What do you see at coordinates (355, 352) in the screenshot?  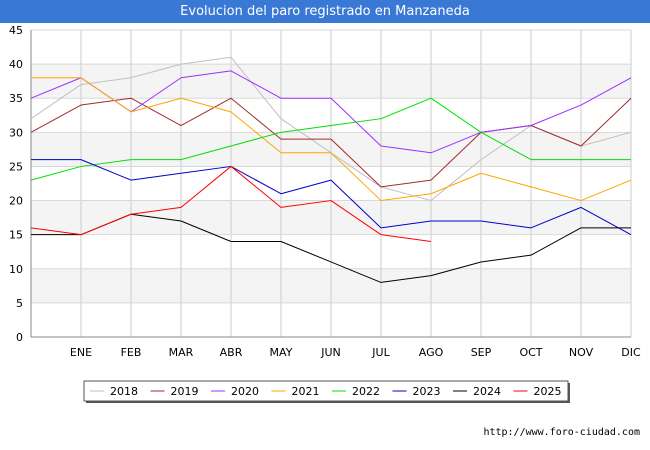 I see `x-tick-labels: ENE FEB MAR ABR MAY JUN JUL AGO SEP OCT NOV DIC` at bounding box center [355, 352].